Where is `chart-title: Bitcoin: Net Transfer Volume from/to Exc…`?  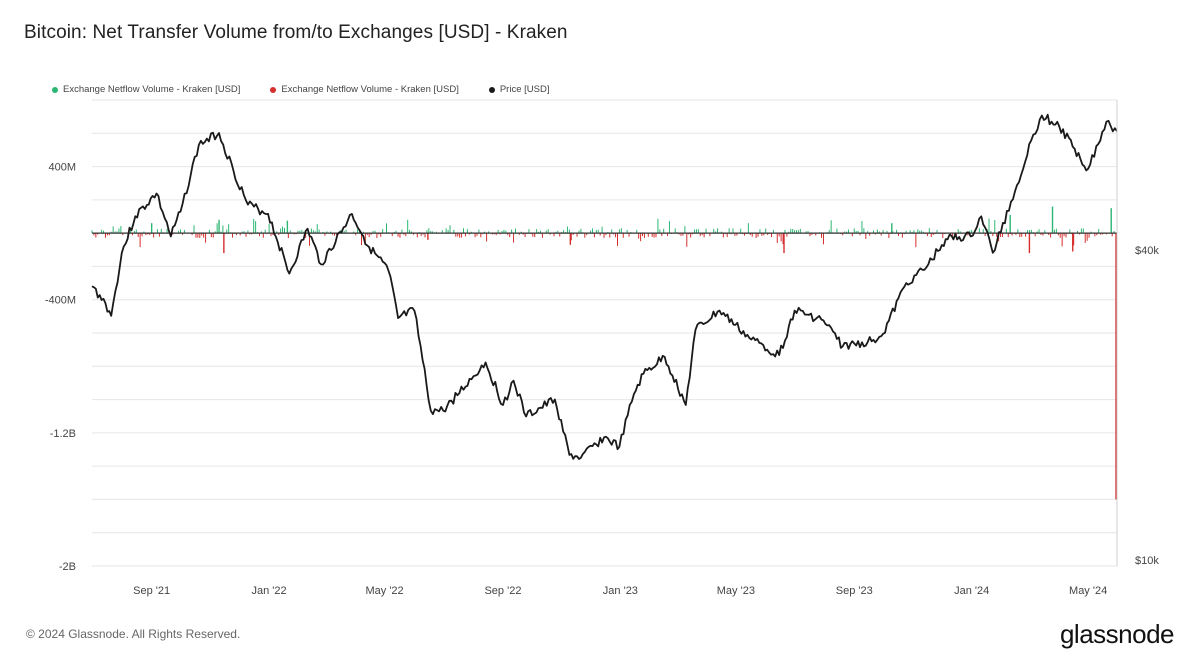
chart-title: Bitcoin: Net Transfer Volume from/to Exc… is located at coordinates (296, 32).